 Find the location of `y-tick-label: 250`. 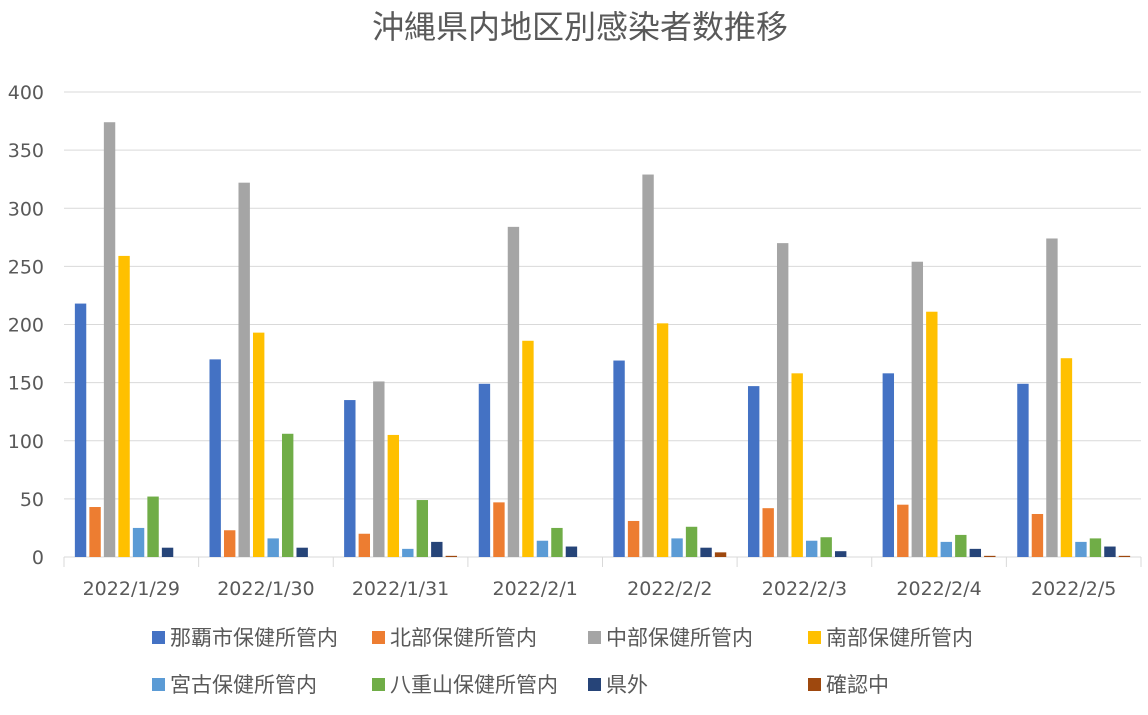

y-tick-label: 250 is located at coordinates (26, 267).